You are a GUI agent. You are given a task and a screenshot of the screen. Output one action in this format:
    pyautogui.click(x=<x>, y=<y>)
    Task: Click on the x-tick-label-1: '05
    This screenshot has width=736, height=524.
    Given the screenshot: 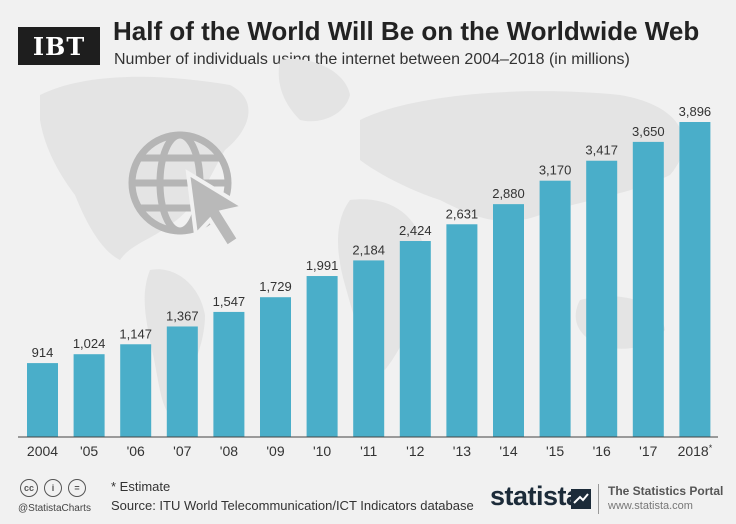 What is the action you would take?
    pyautogui.click(x=89, y=451)
    